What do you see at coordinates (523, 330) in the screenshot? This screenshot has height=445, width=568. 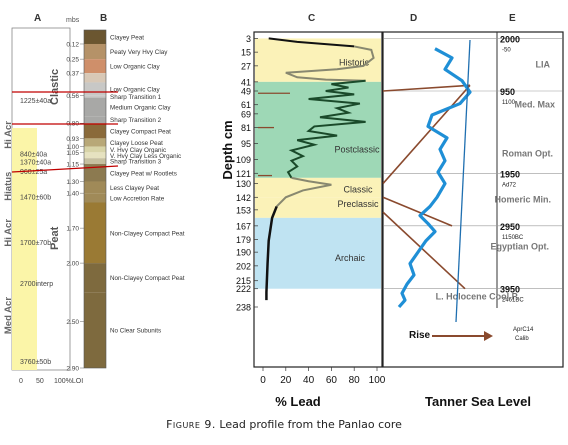 I see `aprc14-label: AprC14` at bounding box center [523, 330].